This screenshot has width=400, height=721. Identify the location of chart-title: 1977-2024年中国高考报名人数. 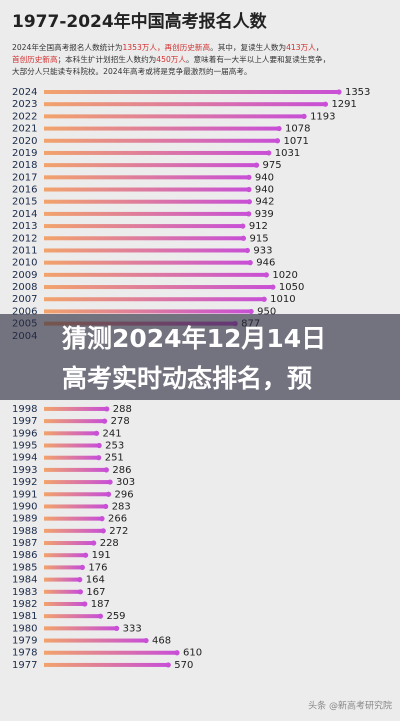
(140, 21).